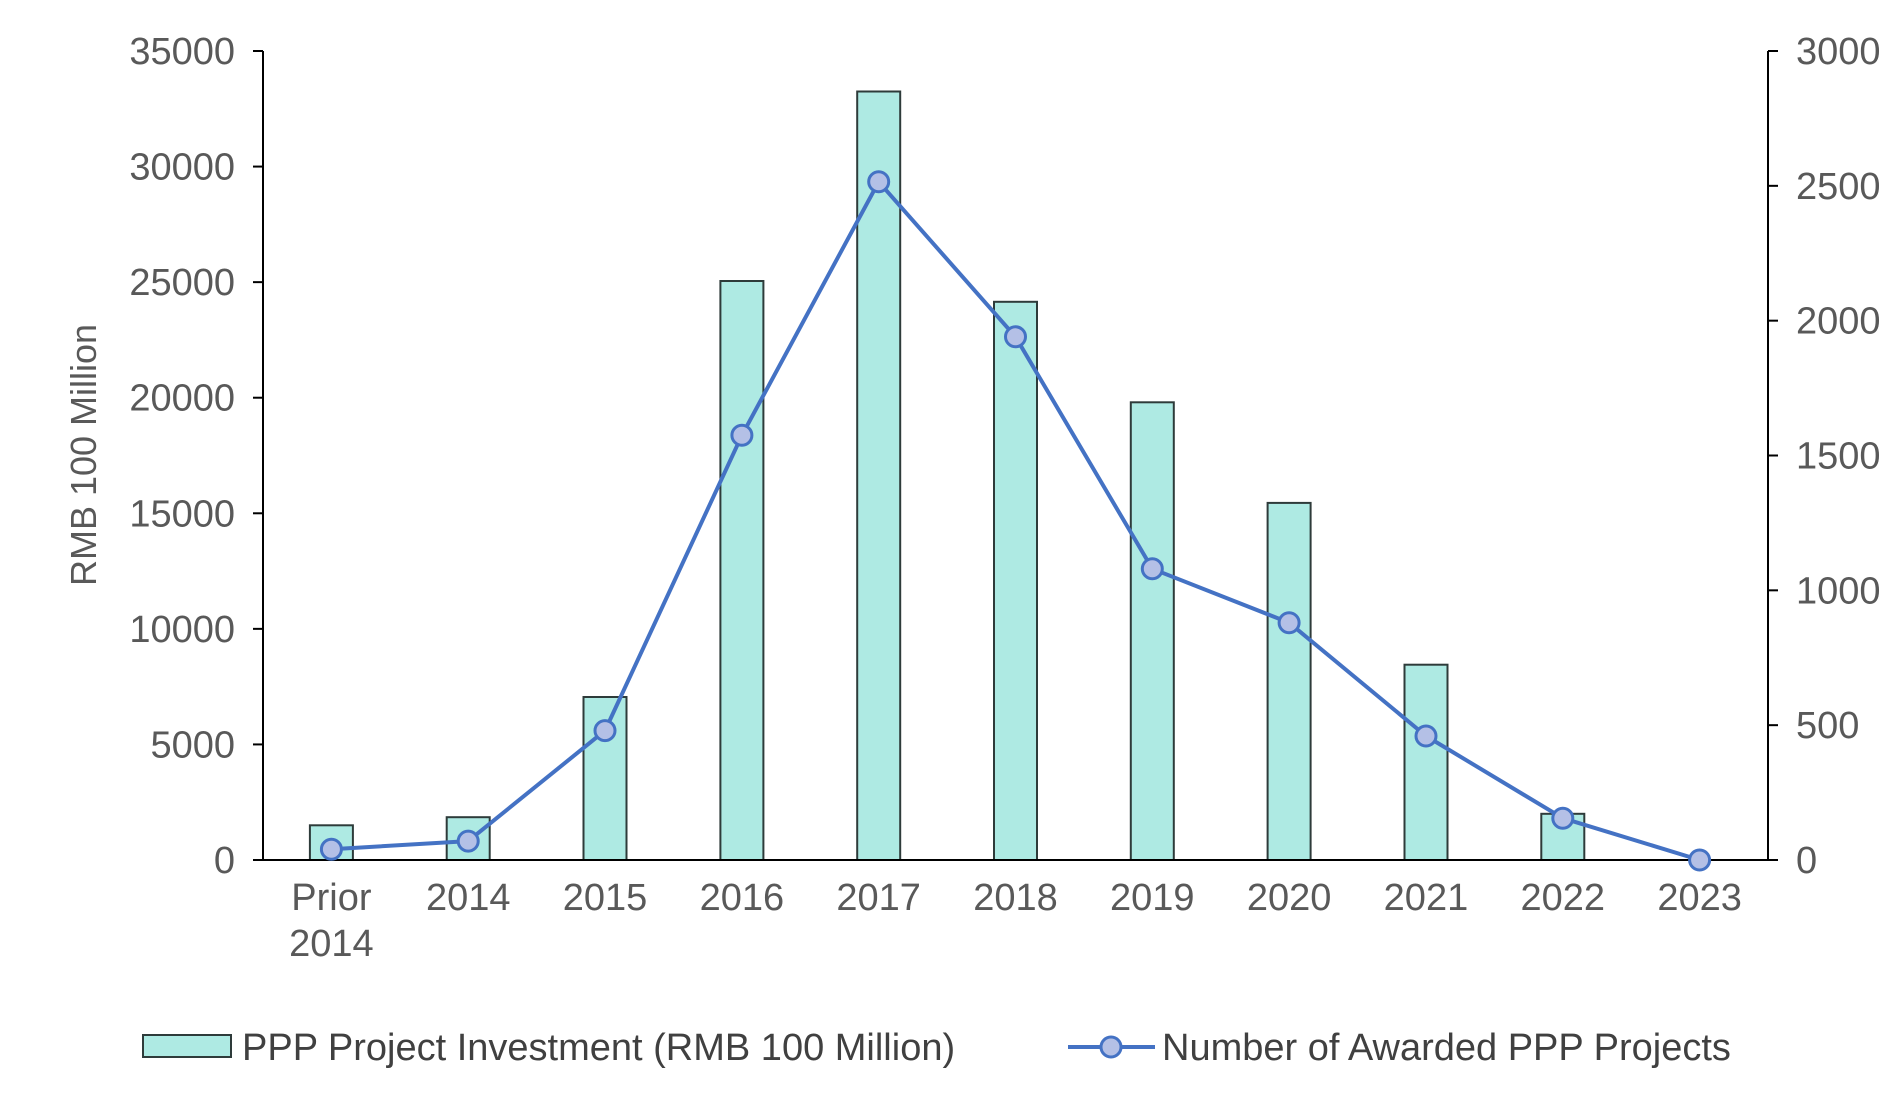 This screenshot has width=1903, height=1102. I want to click on y-right-tick-label: 0, so click(1806, 861).